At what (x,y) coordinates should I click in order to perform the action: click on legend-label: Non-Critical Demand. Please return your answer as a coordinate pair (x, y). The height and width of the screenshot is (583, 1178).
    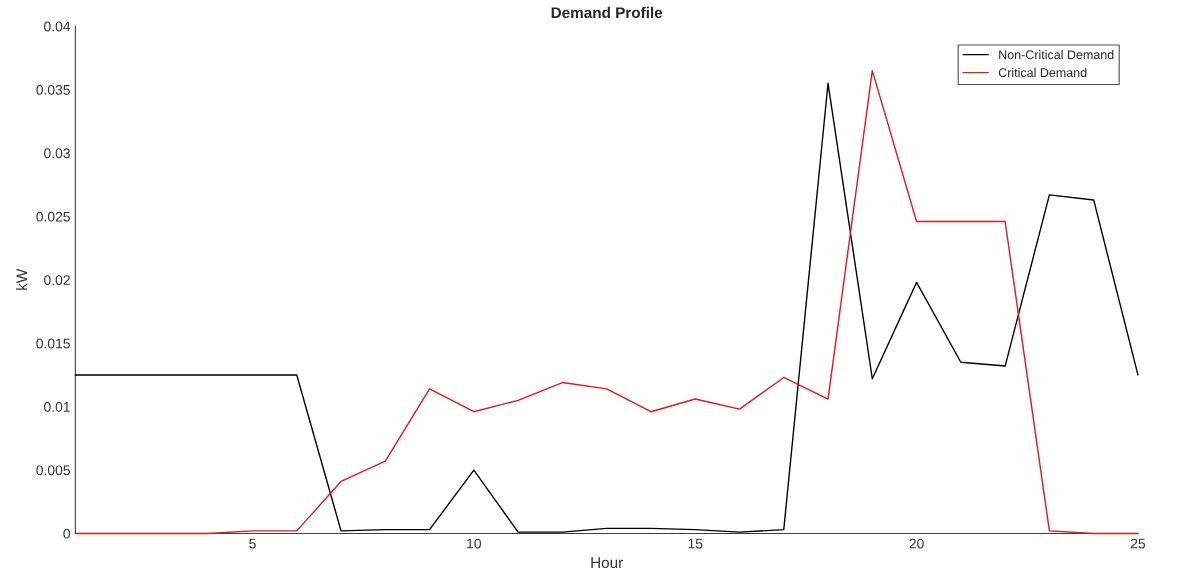
    Looking at the image, I should click on (1056, 54).